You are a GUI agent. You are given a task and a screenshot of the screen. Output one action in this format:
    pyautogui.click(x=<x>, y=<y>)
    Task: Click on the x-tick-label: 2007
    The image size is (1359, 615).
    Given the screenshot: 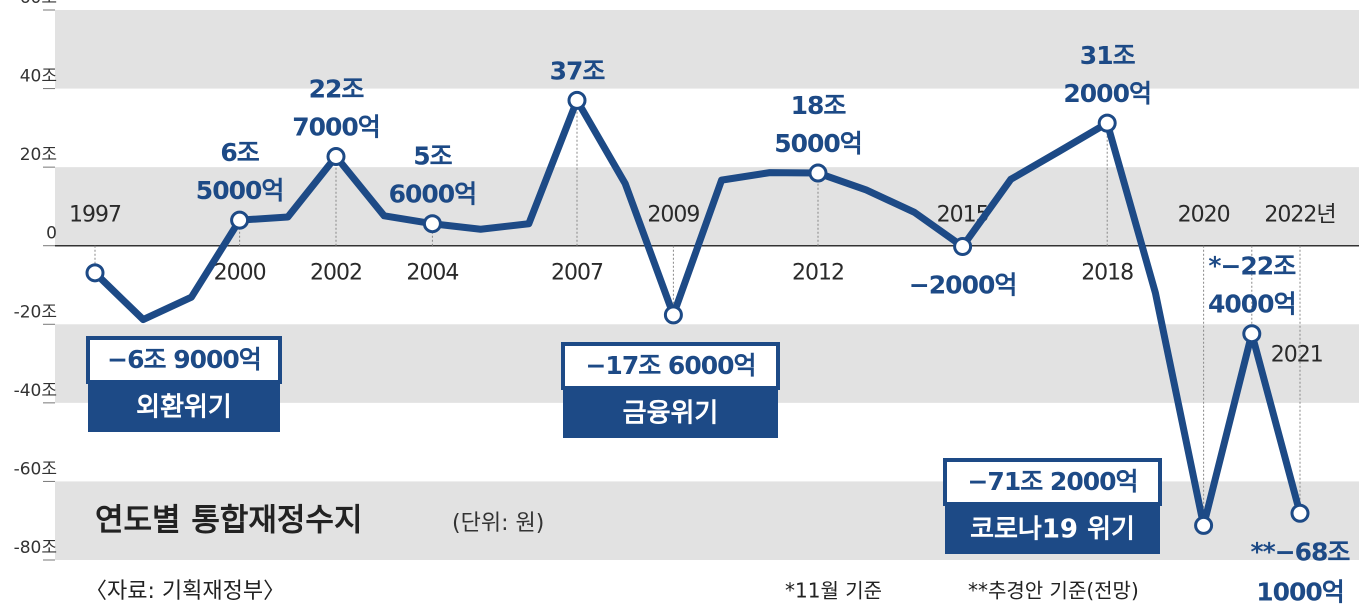 What is the action you would take?
    pyautogui.click(x=577, y=273)
    